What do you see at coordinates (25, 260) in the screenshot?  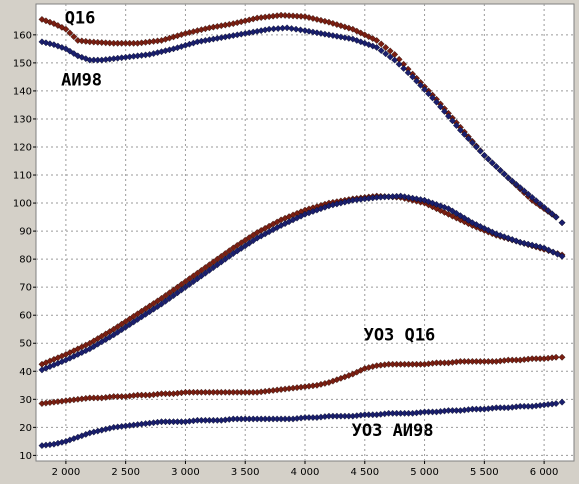 I see `y-tick-label: 80` at bounding box center [25, 260].